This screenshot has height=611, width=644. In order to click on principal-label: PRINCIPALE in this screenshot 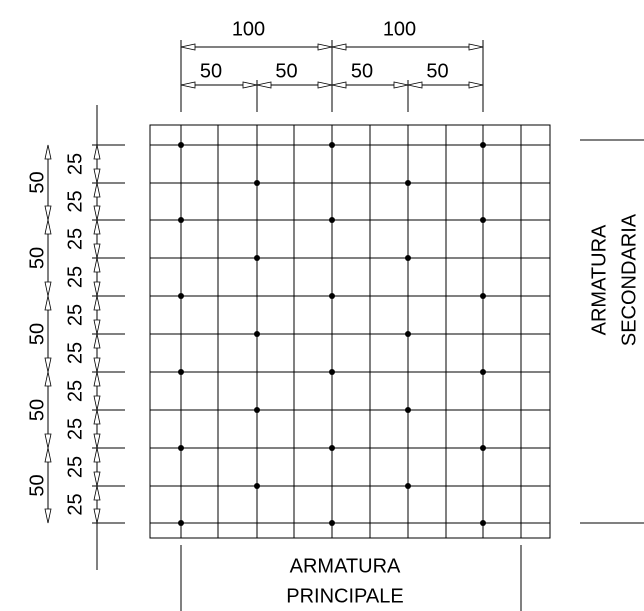, I will do `click(344, 596)`.